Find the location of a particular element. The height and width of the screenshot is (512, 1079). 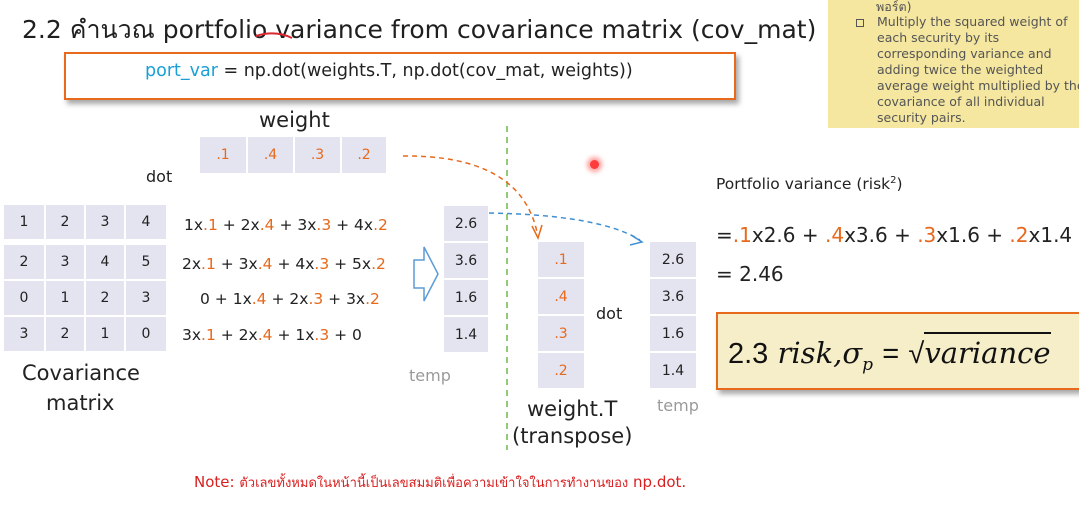

weight-cell: .4 is located at coordinates (270, 155).